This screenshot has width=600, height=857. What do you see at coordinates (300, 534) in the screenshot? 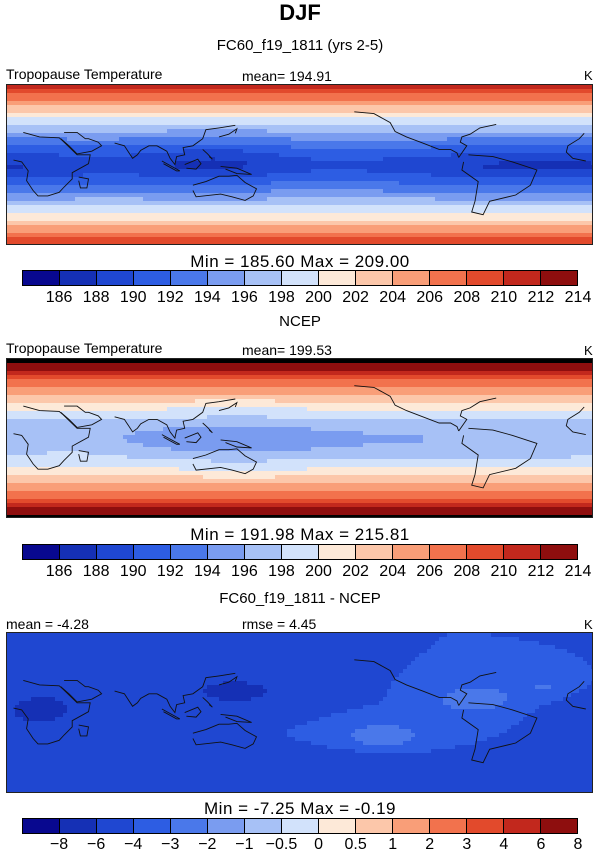
I see `panel2-minmax: Min = 191.98 Max = 215.81` at bounding box center [300, 534].